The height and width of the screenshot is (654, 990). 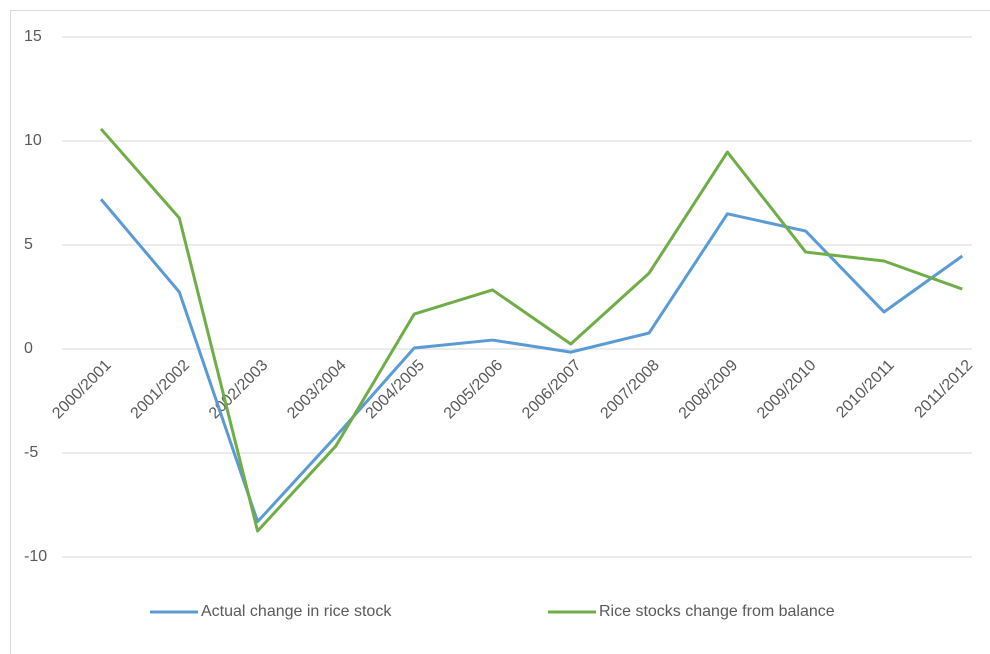 What do you see at coordinates (709, 390) in the screenshot?
I see `x-tick-label: 2008/2009` at bounding box center [709, 390].